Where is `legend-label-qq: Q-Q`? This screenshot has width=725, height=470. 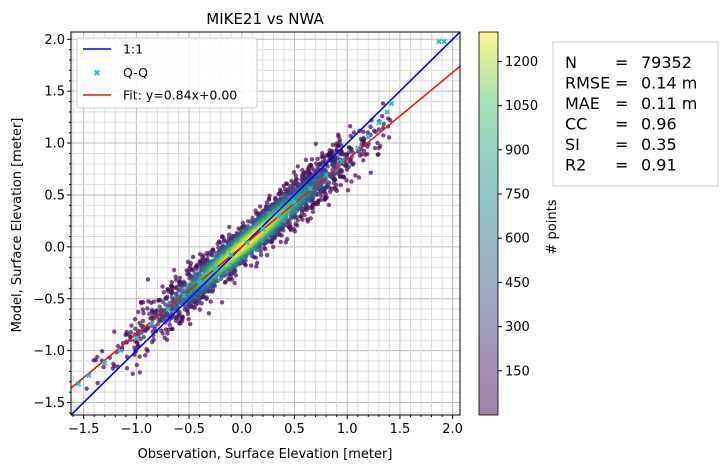
legend-label-qq: Q-Q is located at coordinates (135, 72).